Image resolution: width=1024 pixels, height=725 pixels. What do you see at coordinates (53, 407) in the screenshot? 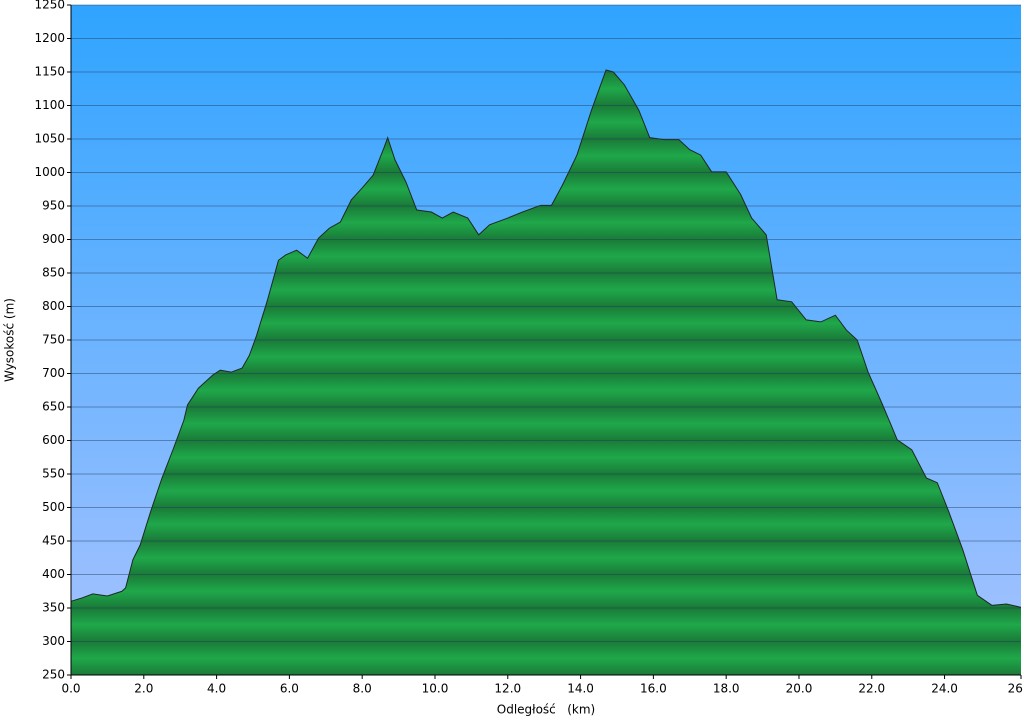
I see `y-tick-label: 650` at bounding box center [53, 407].